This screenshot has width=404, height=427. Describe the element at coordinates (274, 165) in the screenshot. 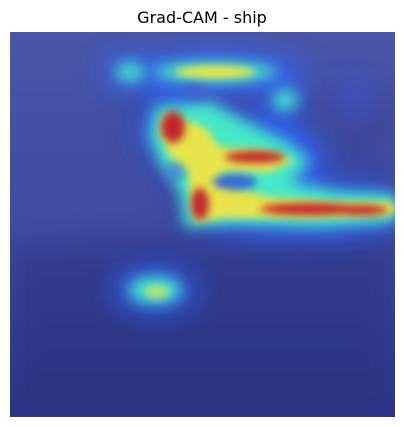

I see `activation-hotspots` at that location.